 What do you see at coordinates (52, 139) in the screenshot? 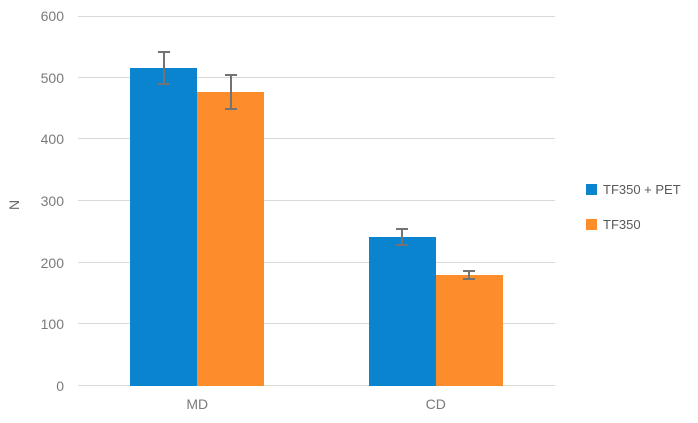
I see `y-tick-label-400: 400` at bounding box center [52, 139].